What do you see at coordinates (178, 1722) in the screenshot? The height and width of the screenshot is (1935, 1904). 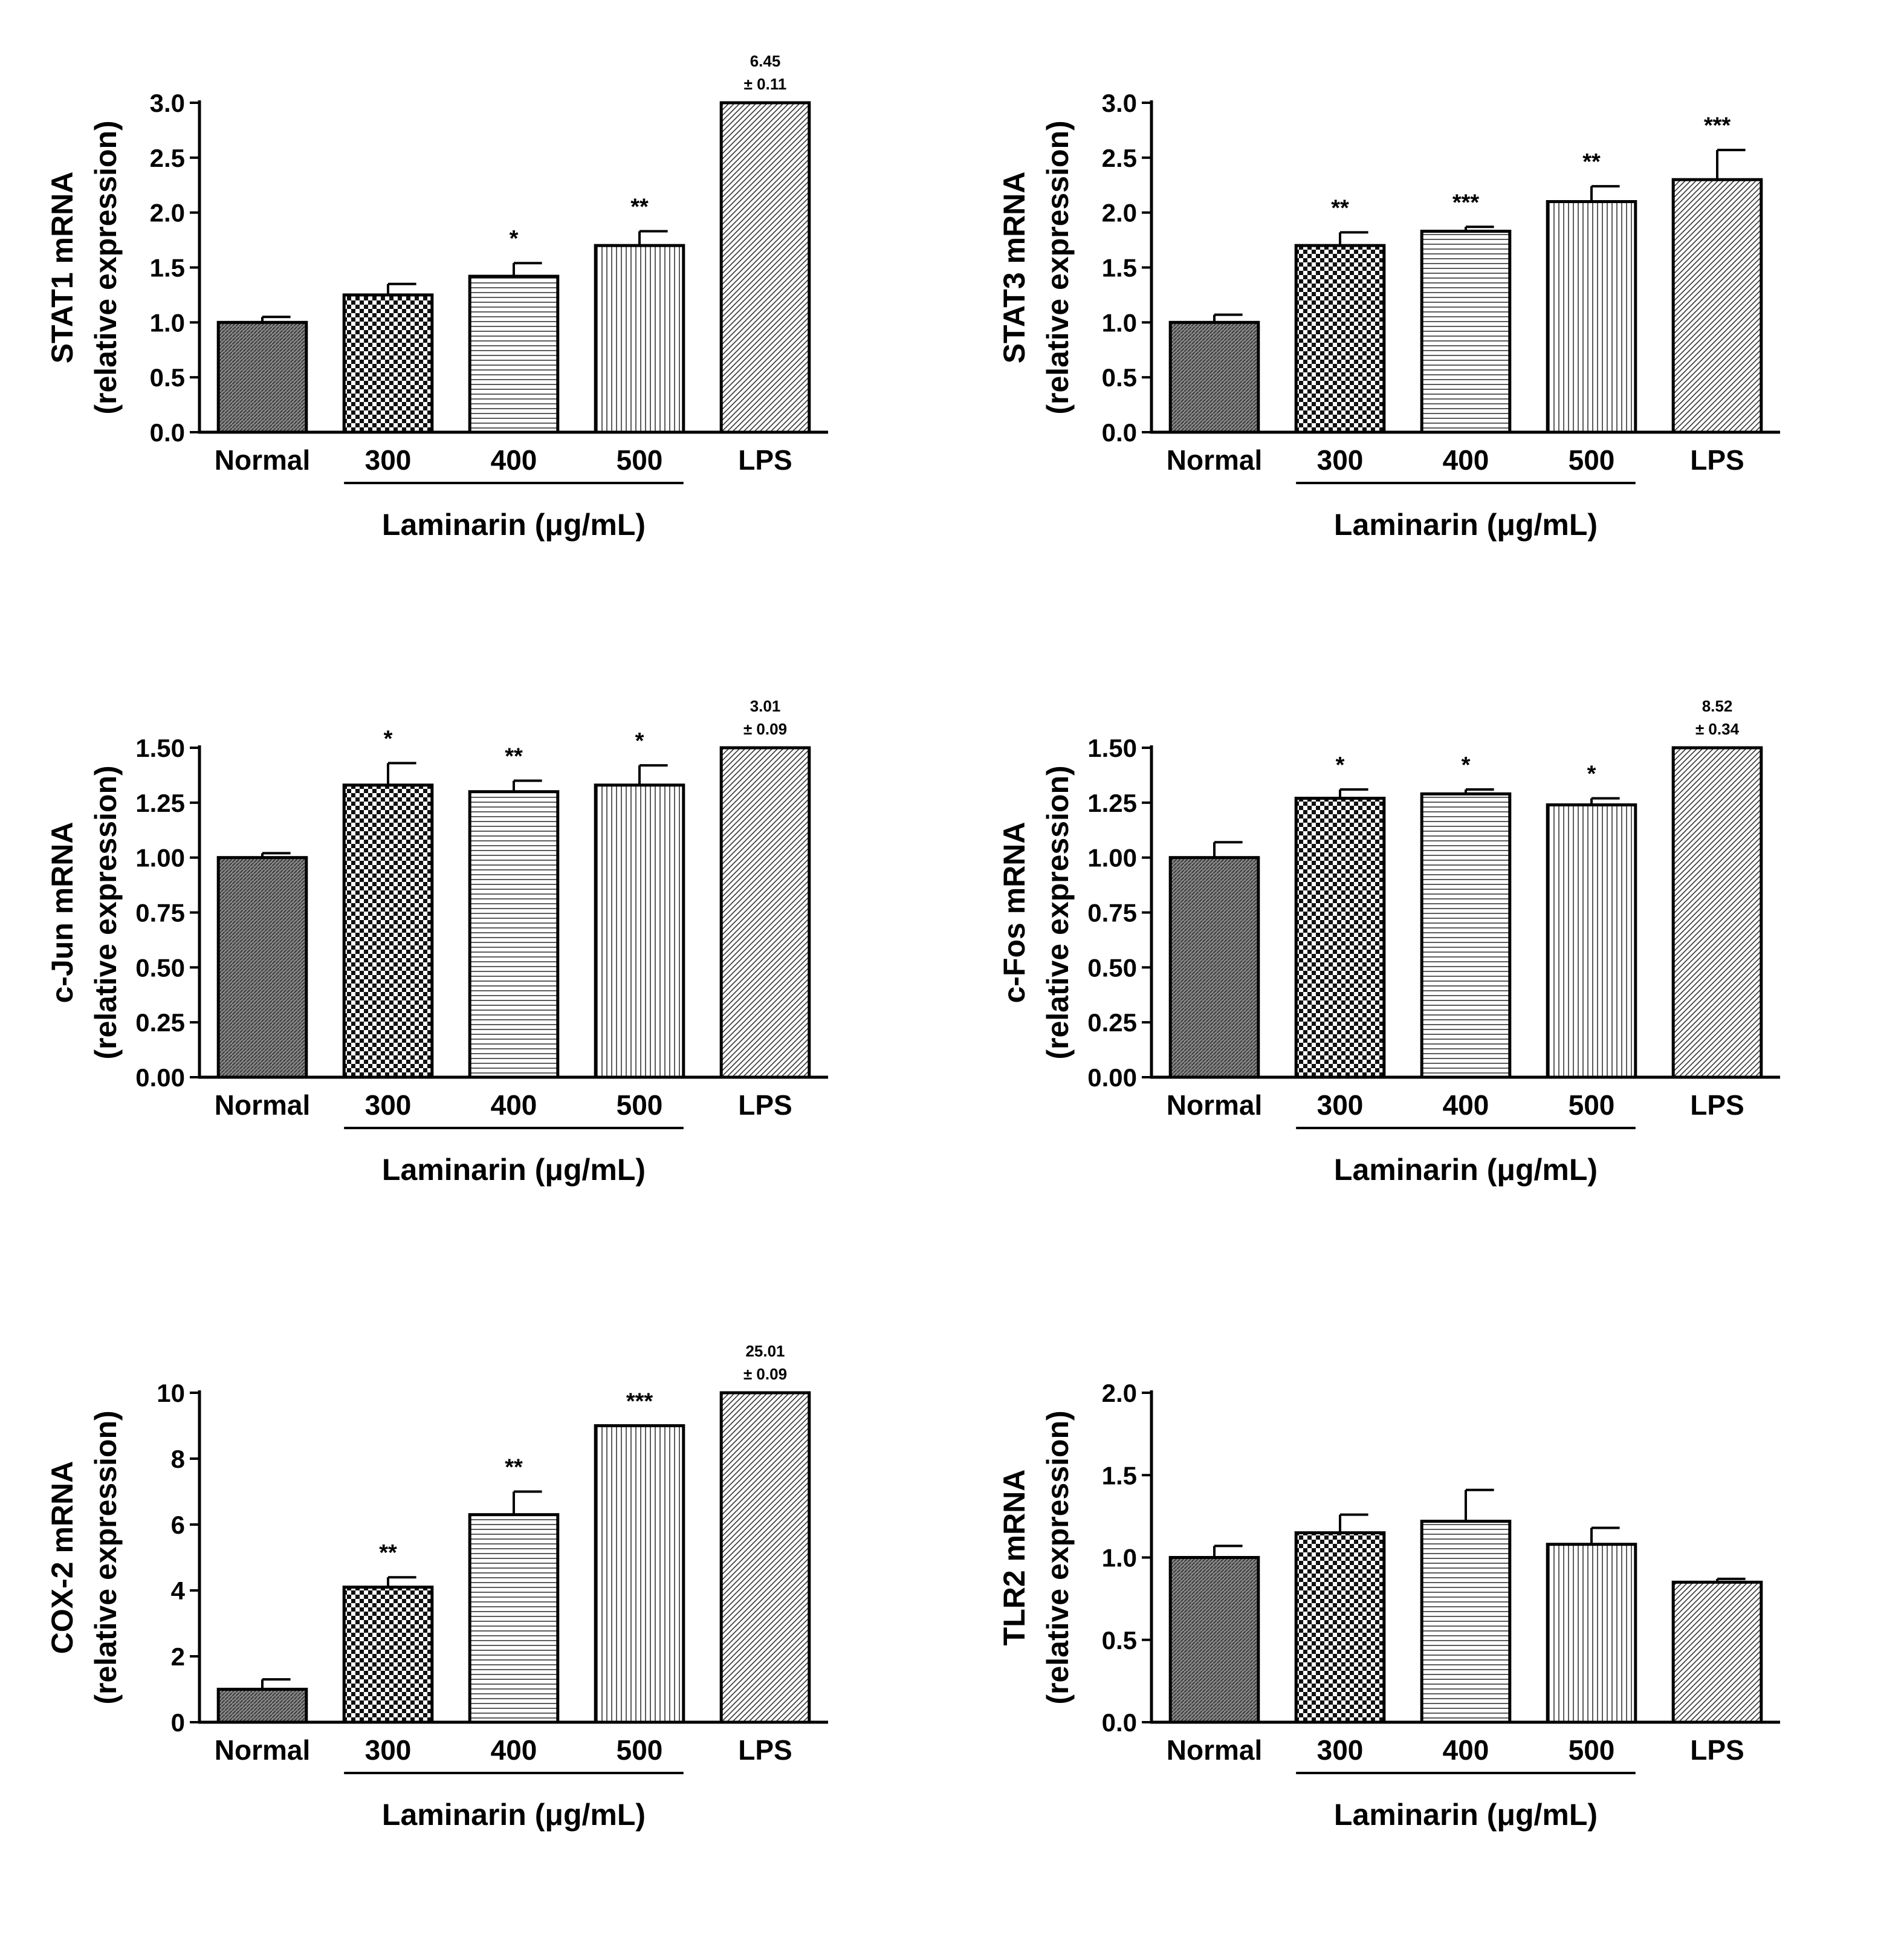 I see `y-tick-label: 0` at bounding box center [178, 1722].